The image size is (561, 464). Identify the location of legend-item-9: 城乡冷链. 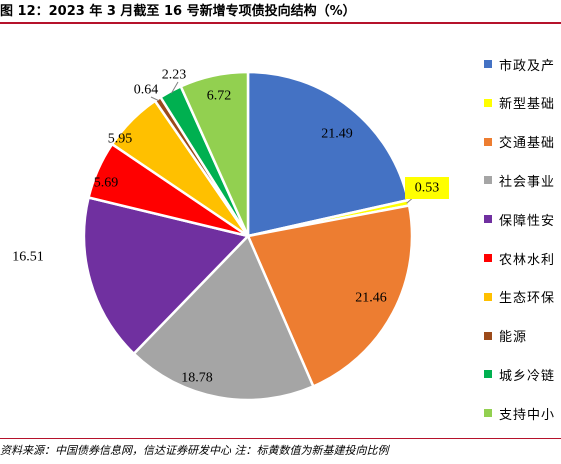
(520, 375).